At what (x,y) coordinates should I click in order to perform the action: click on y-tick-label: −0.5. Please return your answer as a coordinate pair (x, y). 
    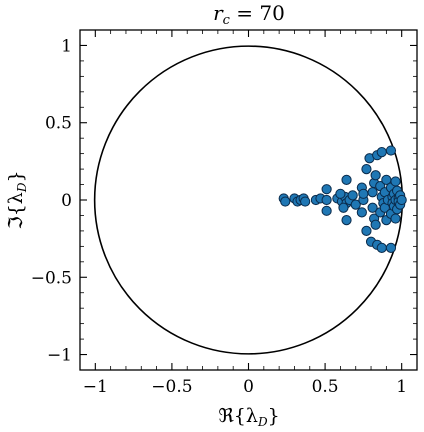
    Looking at the image, I should click on (51, 278).